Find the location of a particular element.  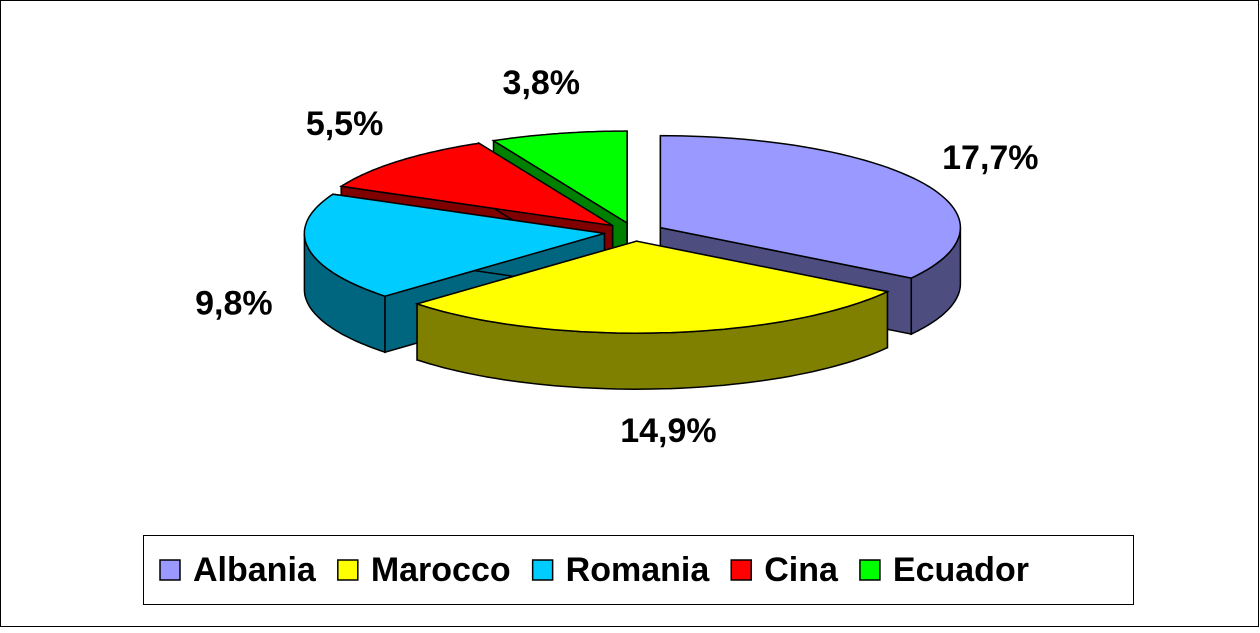

legend-label: Cina is located at coordinates (801, 570).